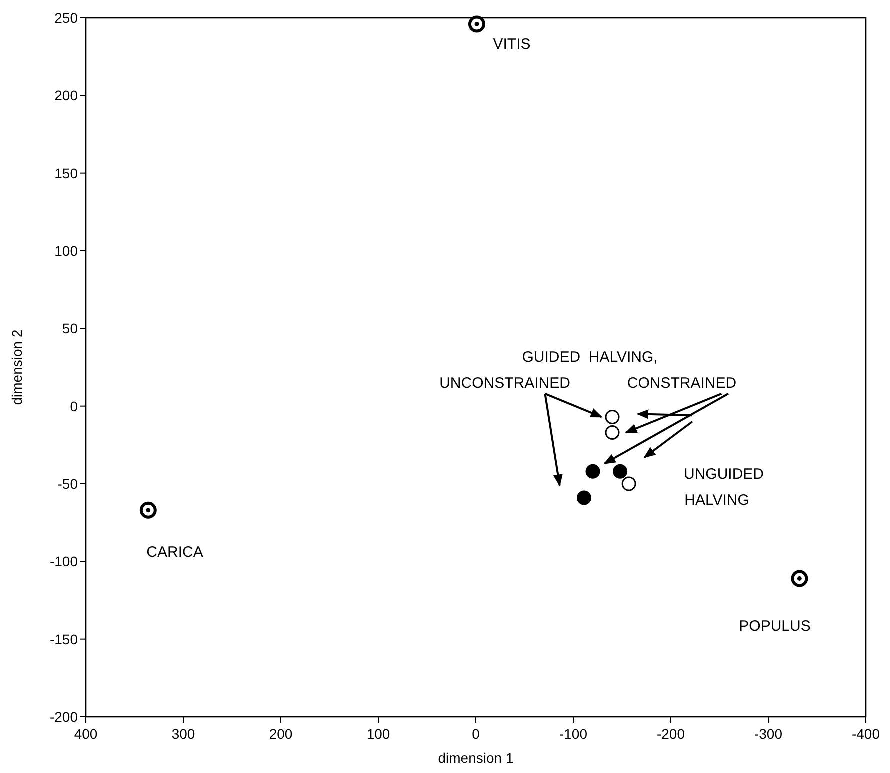  What do you see at coordinates (476, 758) in the screenshot?
I see `x-axis-title: dimension 1` at bounding box center [476, 758].